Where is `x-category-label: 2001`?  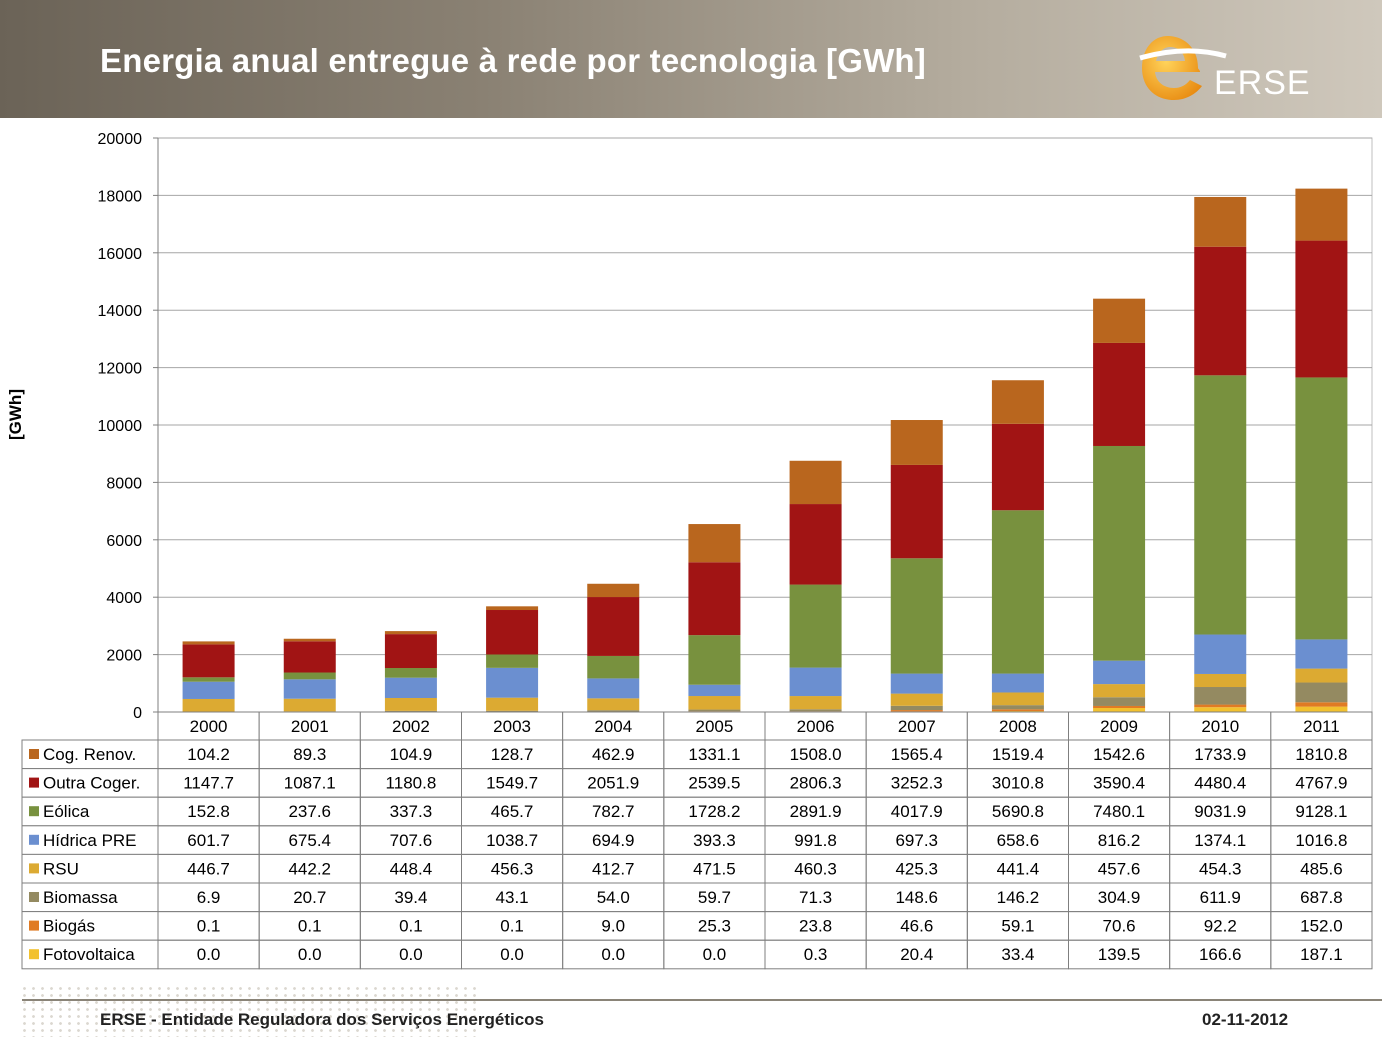 x-category-label: 2001 is located at coordinates (310, 726).